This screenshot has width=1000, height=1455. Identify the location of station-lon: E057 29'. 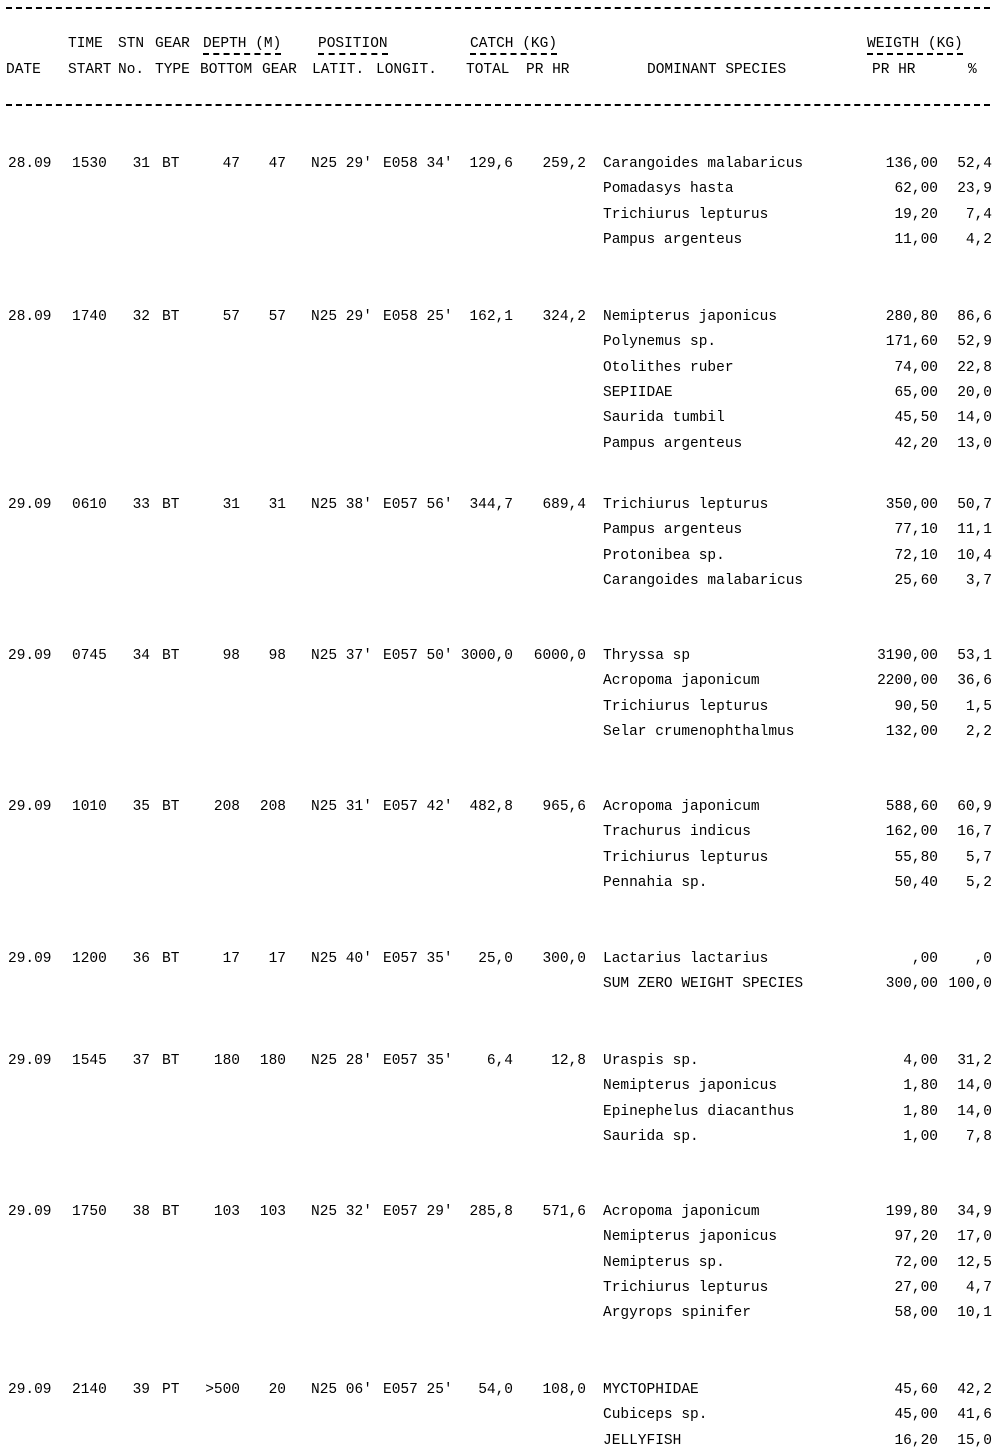
(418, 1212).